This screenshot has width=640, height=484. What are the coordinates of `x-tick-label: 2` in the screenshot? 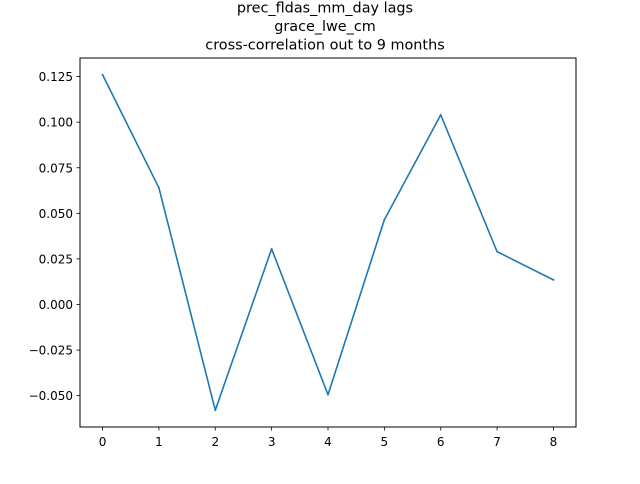 It's located at (215, 442).